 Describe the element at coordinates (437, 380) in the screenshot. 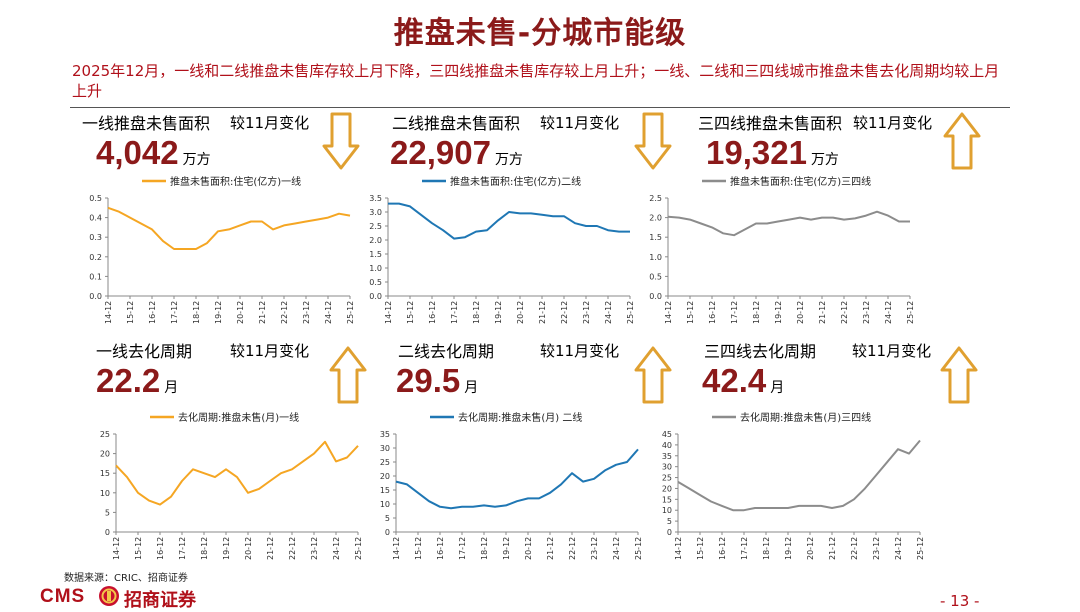

I see `panel-value: 29.5 月` at that location.